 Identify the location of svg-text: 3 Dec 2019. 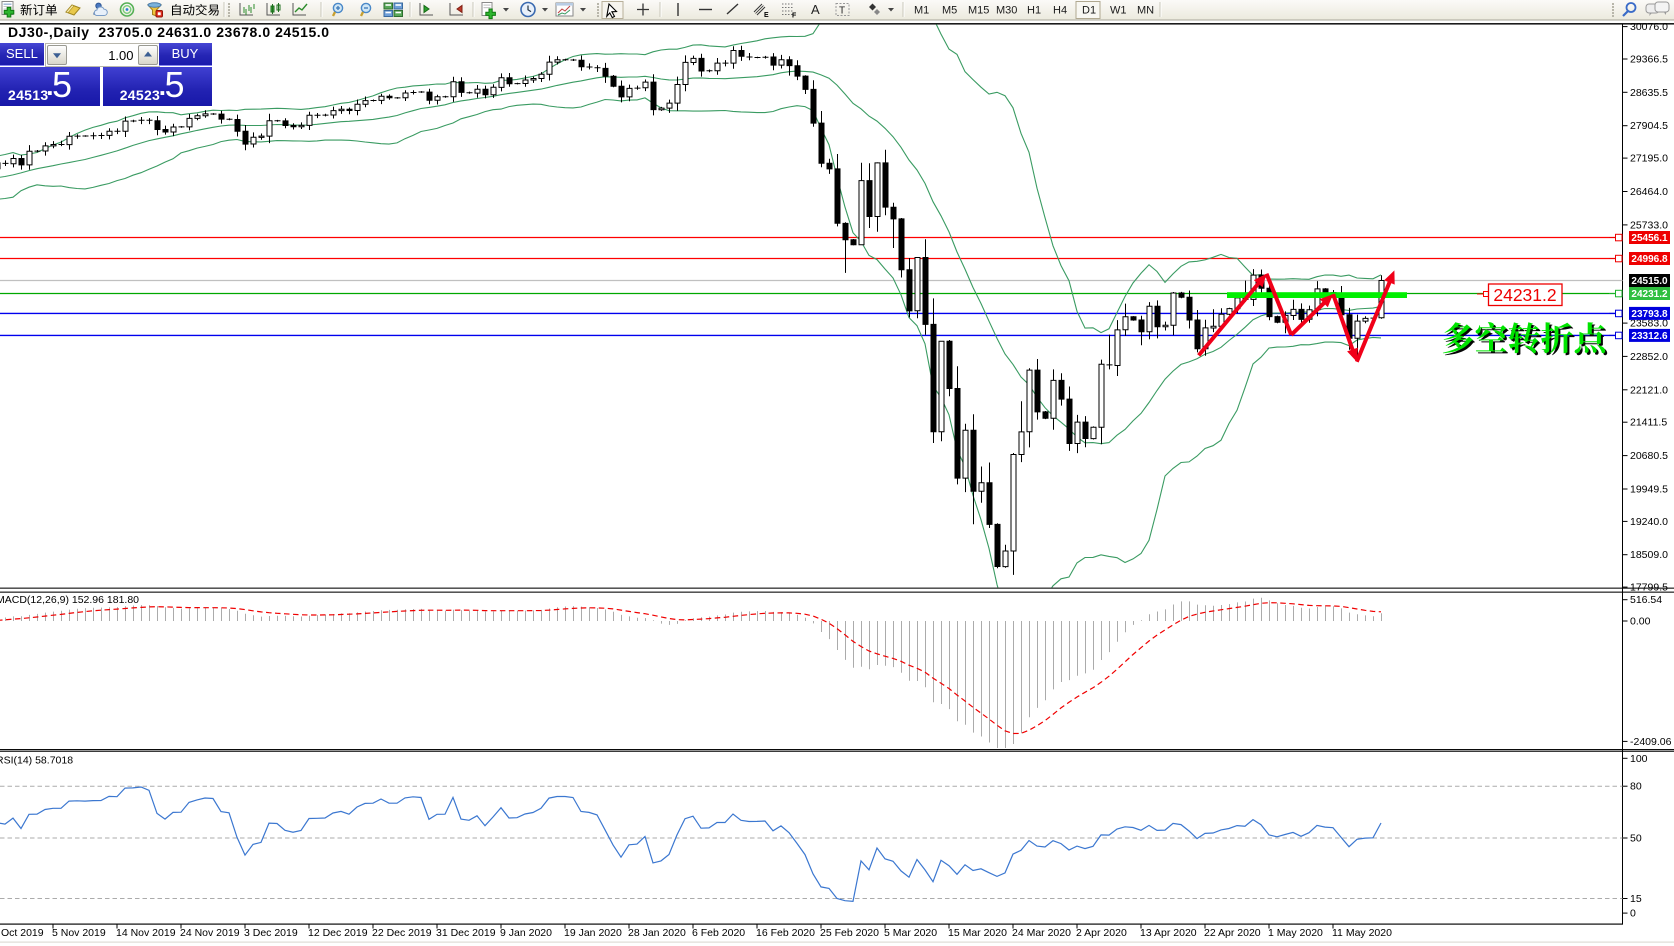
(271, 933).